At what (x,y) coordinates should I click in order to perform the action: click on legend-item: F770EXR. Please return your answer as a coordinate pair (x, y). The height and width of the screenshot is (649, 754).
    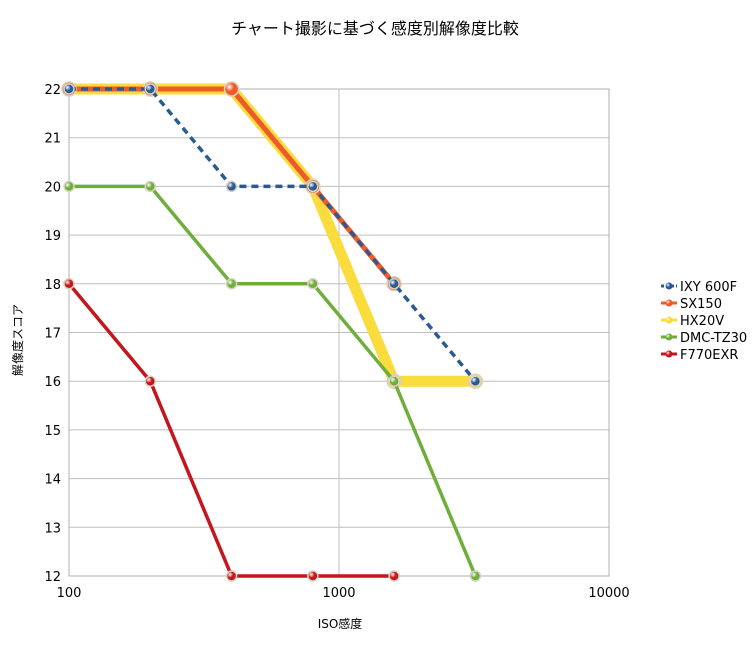
    Looking at the image, I should click on (699, 355).